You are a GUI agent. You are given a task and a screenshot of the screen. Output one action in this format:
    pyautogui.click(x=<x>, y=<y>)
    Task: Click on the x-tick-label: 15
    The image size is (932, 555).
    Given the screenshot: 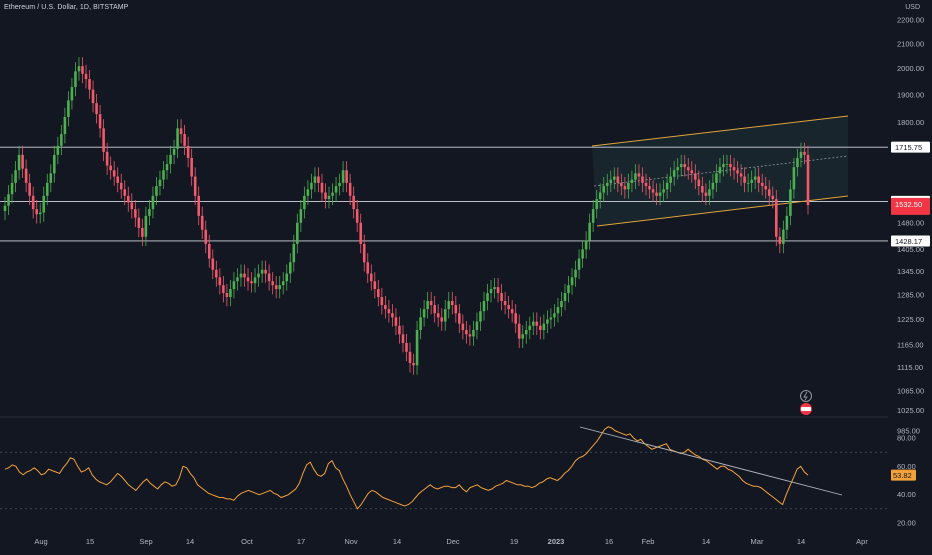 What is the action you would take?
    pyautogui.click(x=90, y=541)
    